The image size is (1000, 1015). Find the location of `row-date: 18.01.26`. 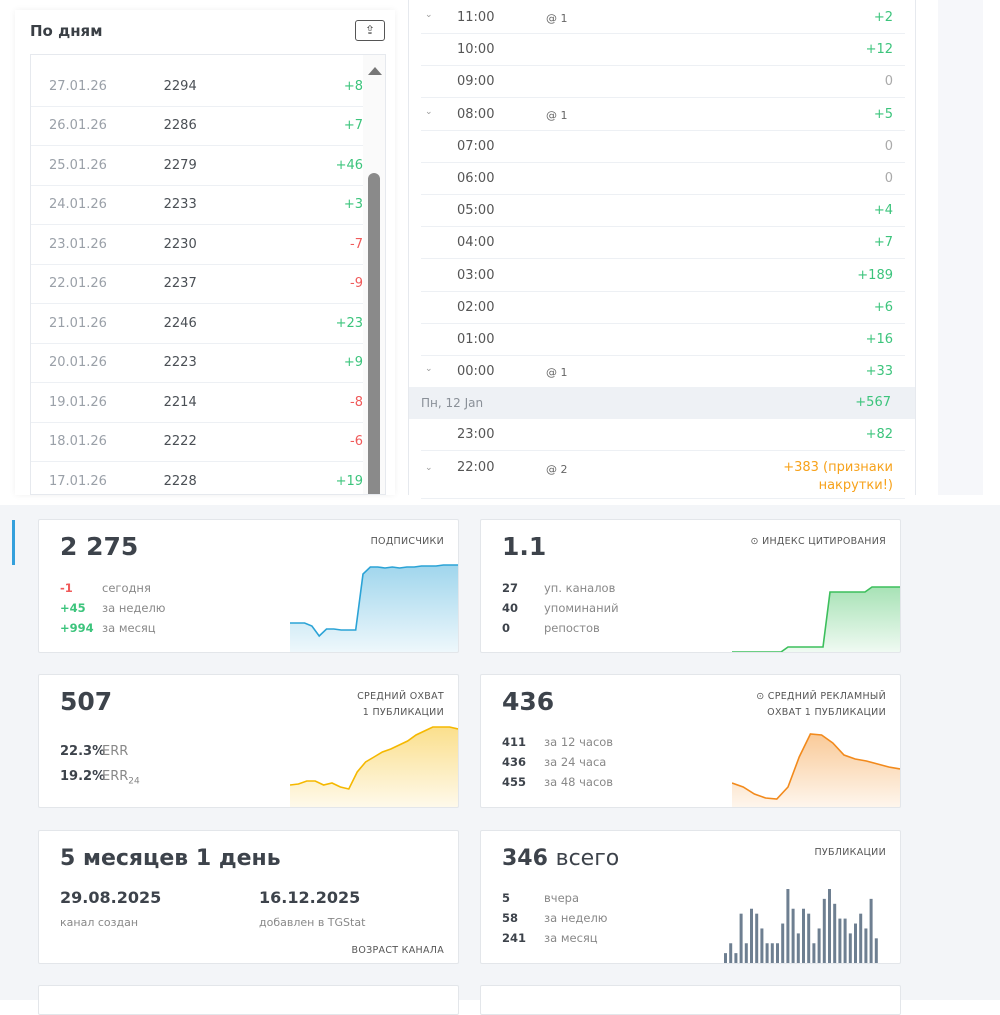

row-date: 18.01.26 is located at coordinates (78, 442).